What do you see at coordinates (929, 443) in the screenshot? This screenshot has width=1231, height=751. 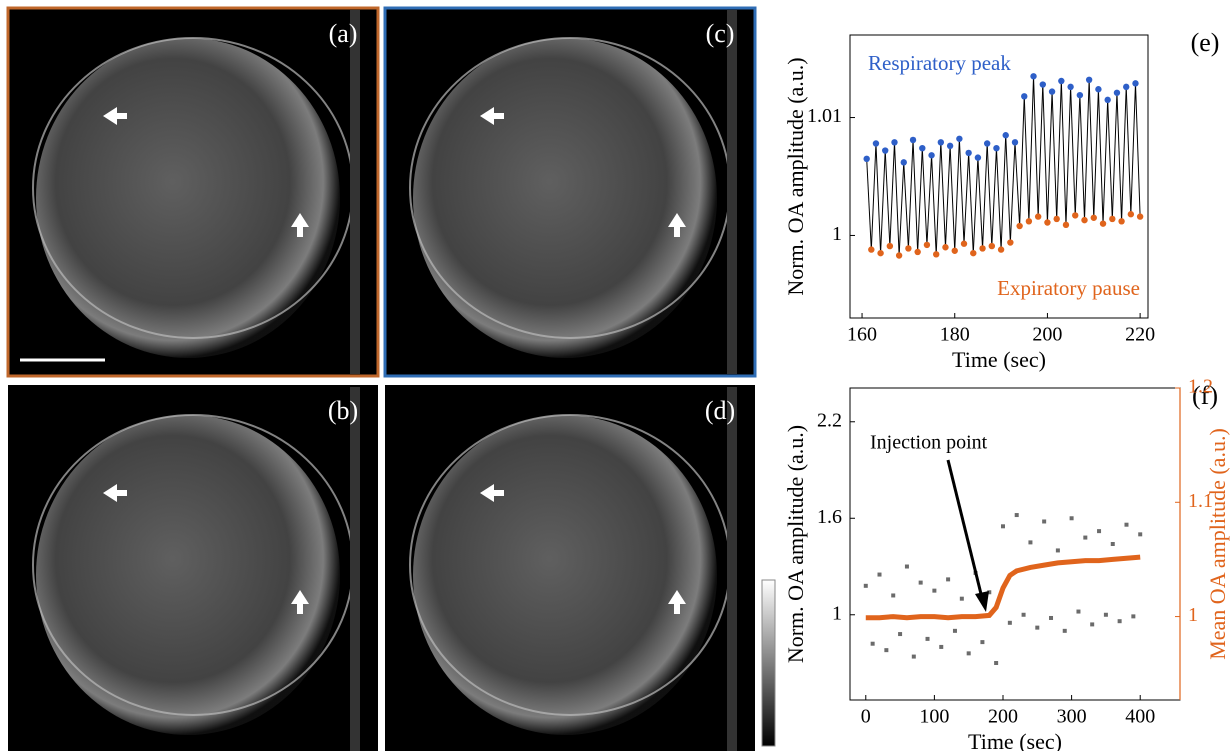 I see `annotation: Injection point` at bounding box center [929, 443].